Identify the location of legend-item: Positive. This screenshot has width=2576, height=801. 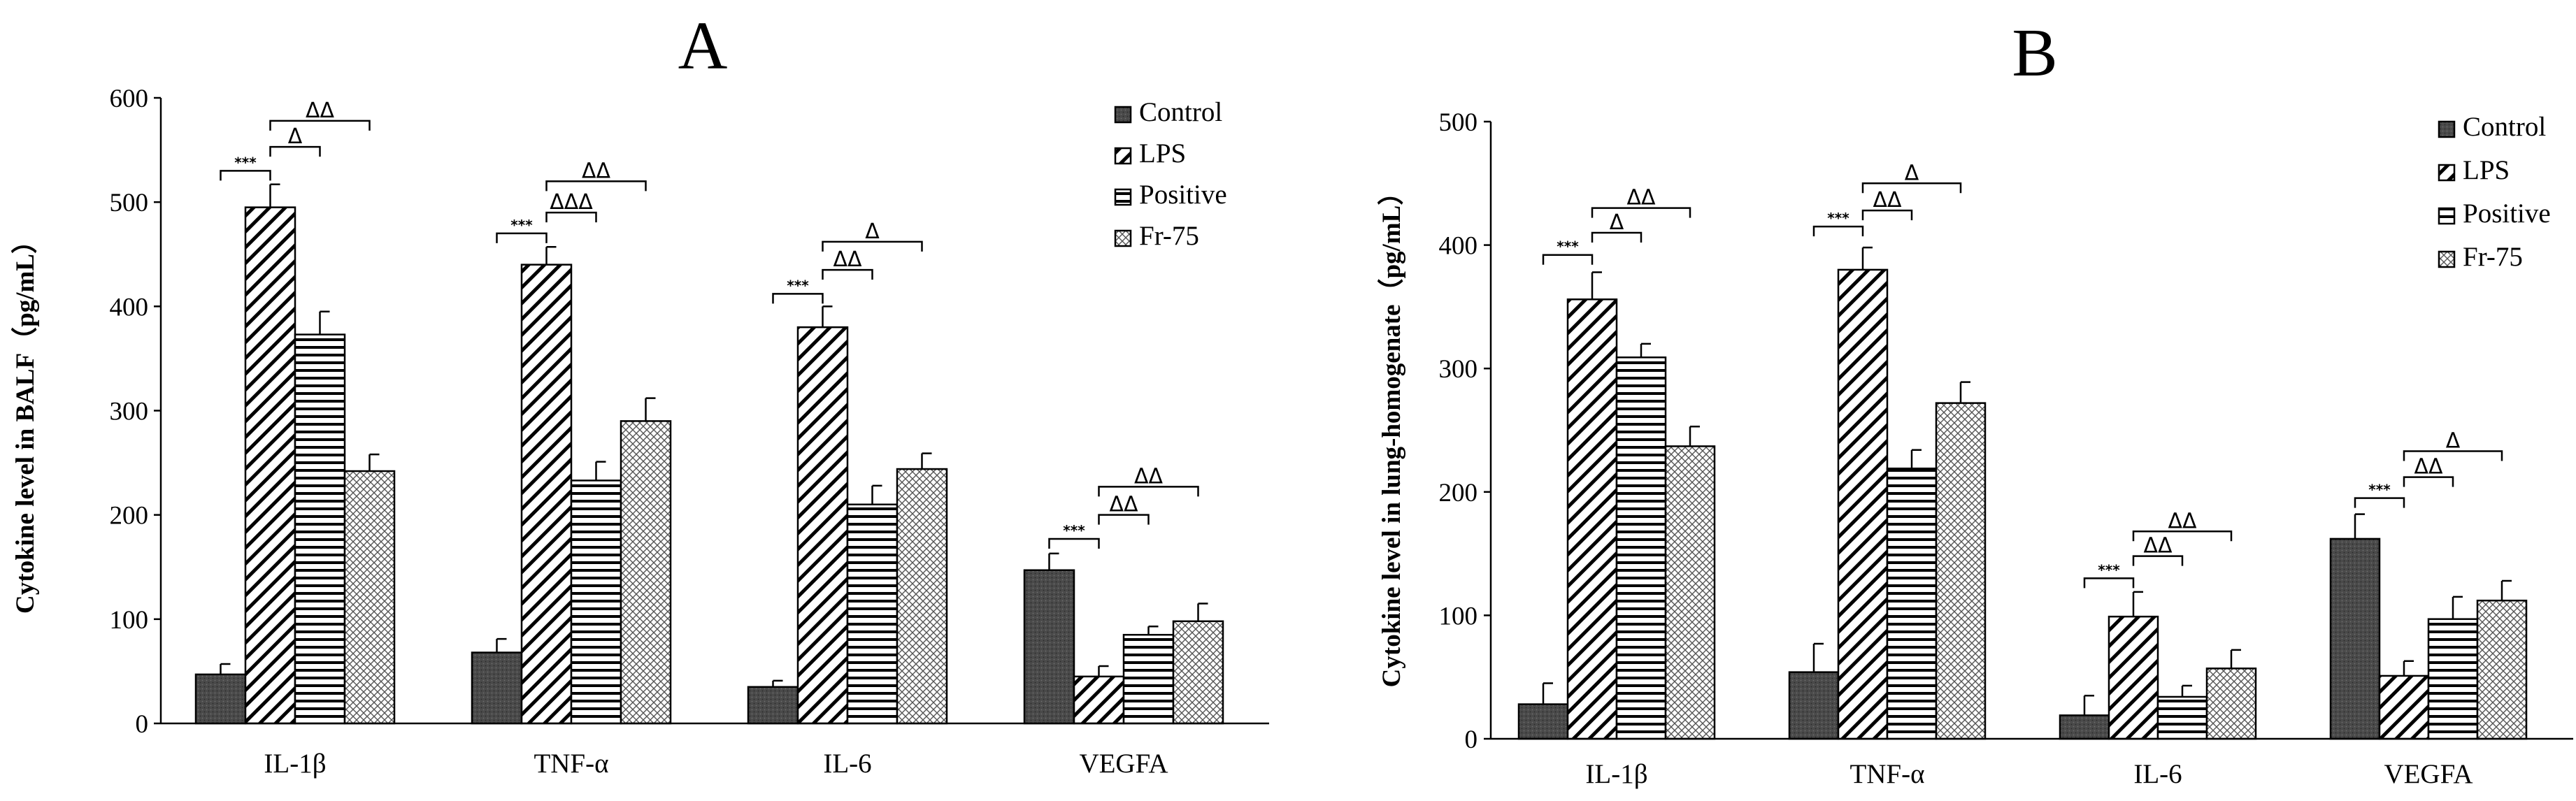
(1170, 195).